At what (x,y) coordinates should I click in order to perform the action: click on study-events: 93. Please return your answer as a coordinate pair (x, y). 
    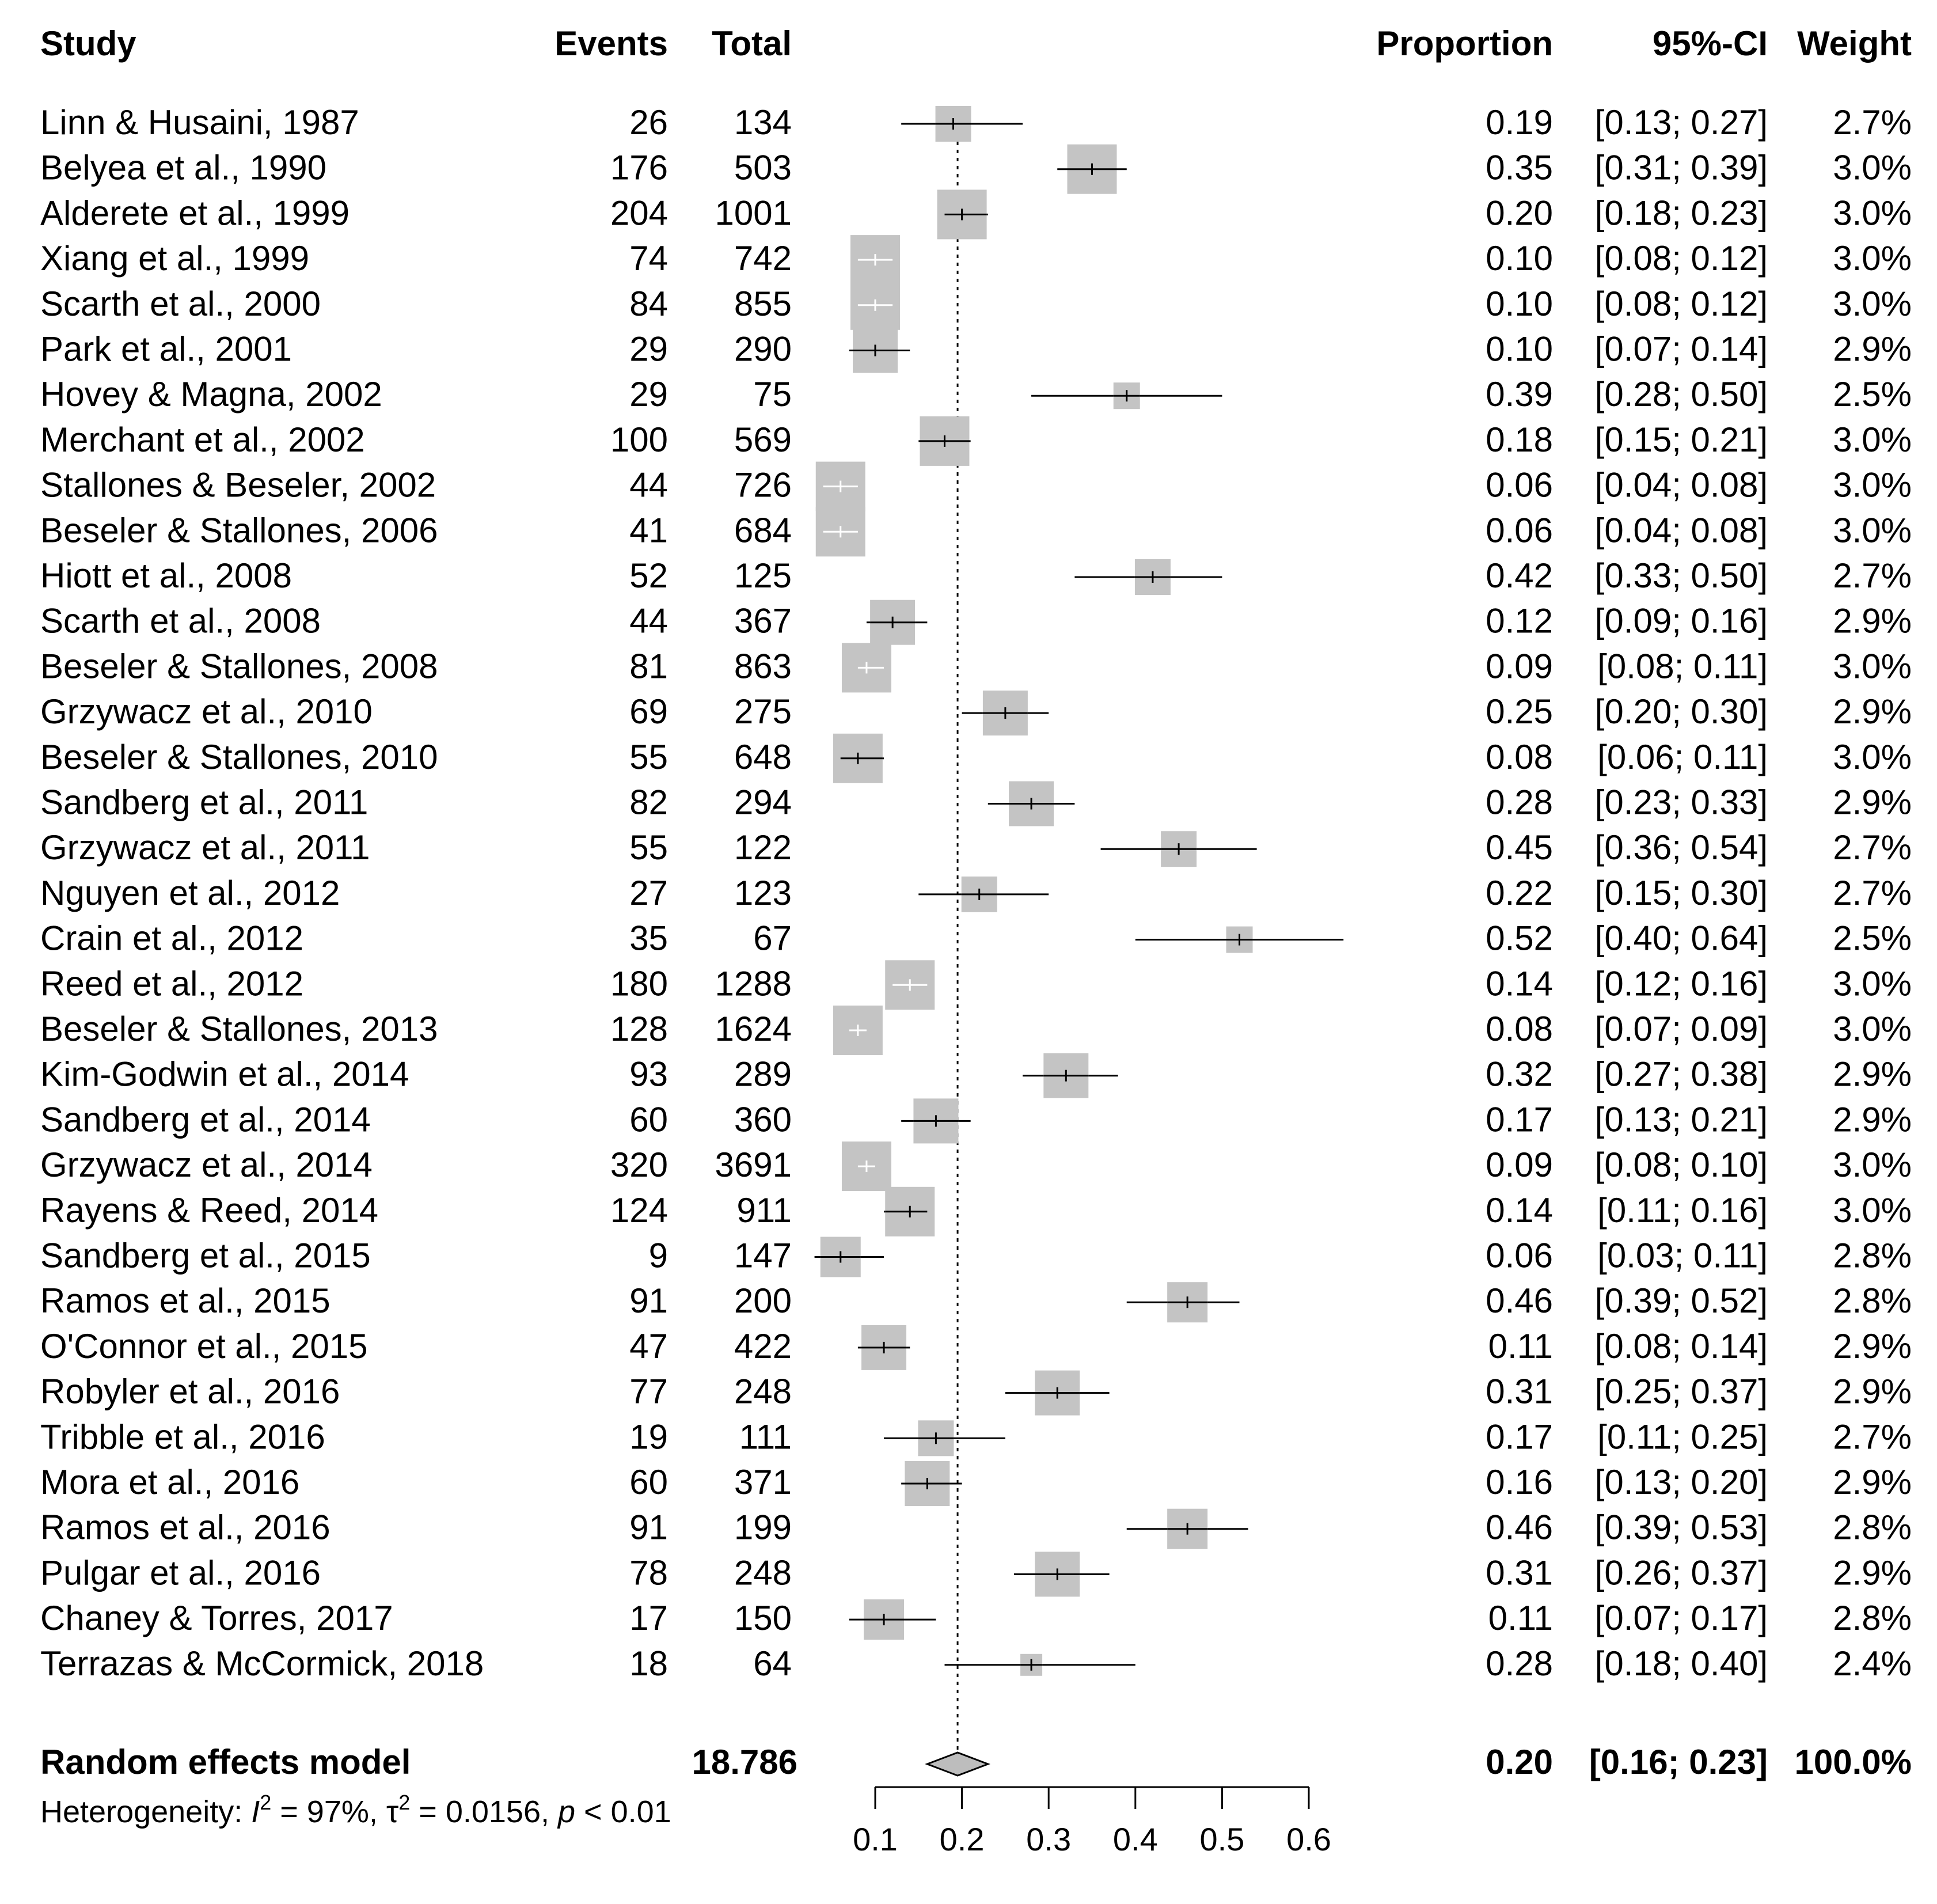
    Looking at the image, I should click on (648, 1074).